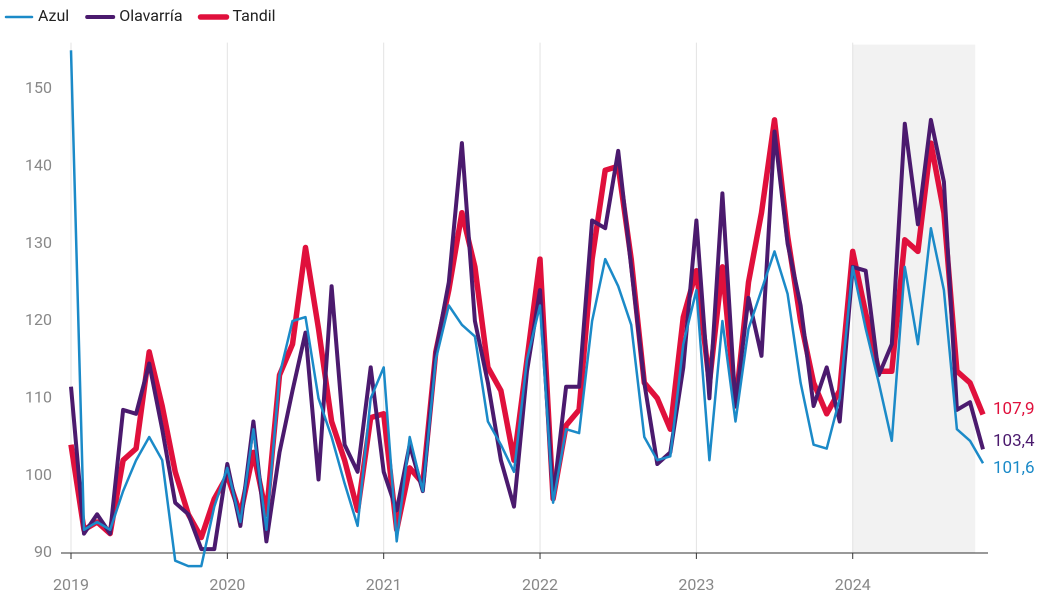 The image size is (1048, 600). What do you see at coordinates (384, 584) in the screenshot?
I see `x-tick-label: 2021` at bounding box center [384, 584].